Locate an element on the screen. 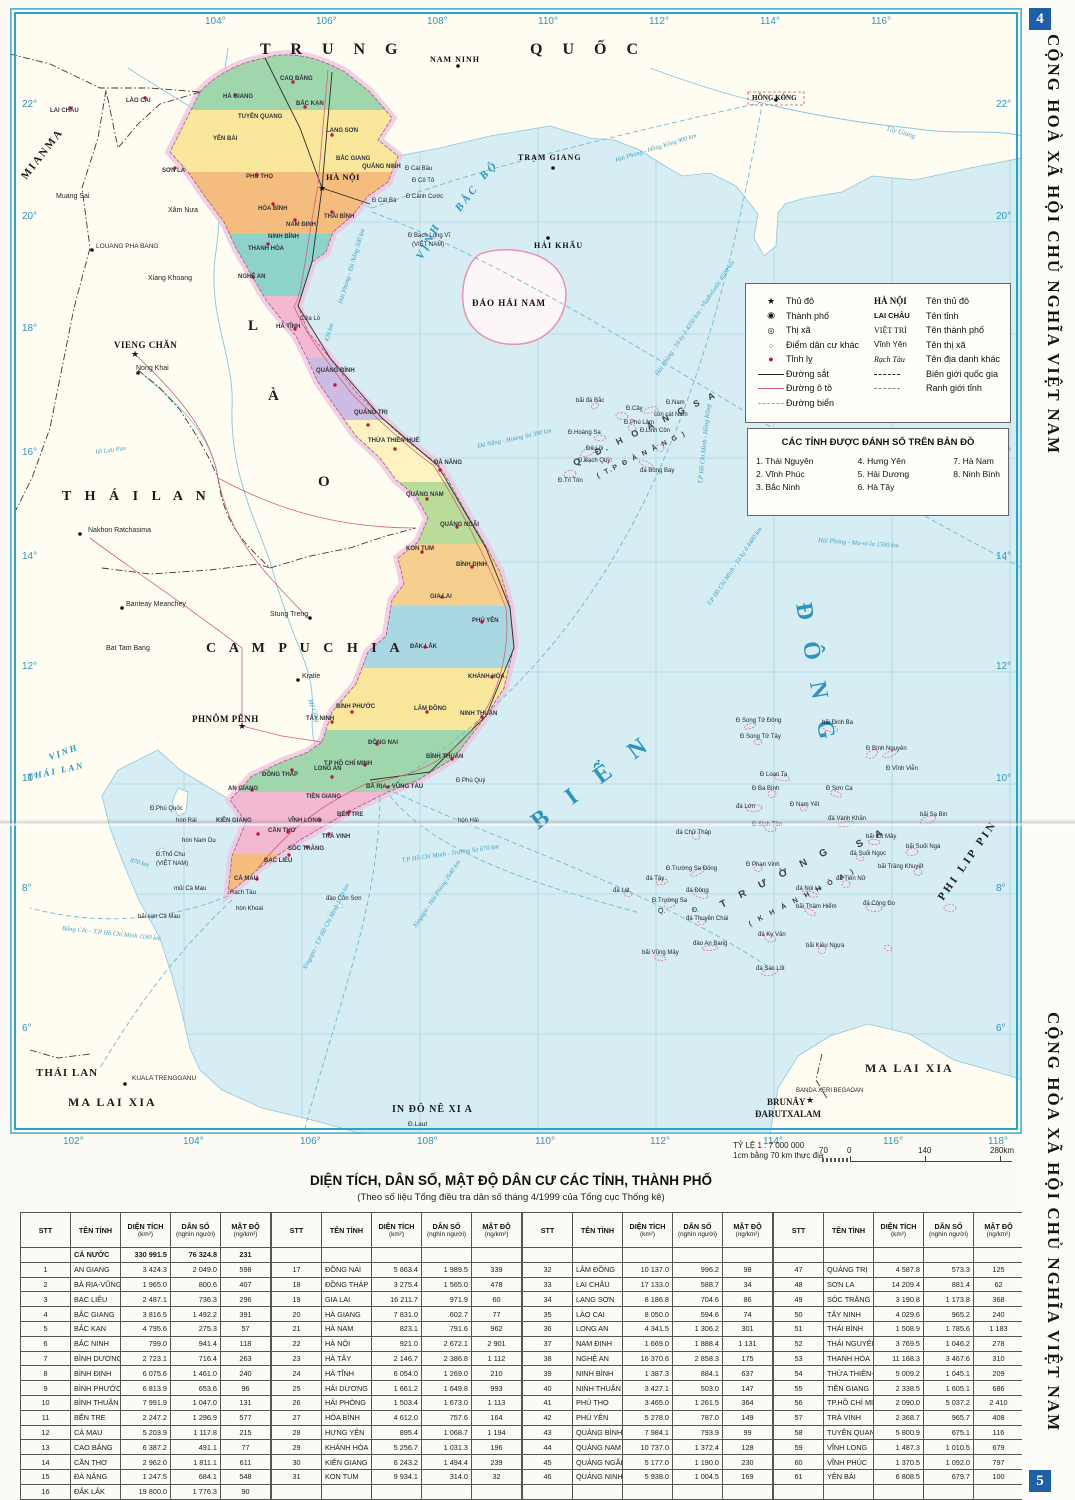 This screenshot has width=1075, height=1500. table-cell: 4 is located at coordinates (45, 1314).